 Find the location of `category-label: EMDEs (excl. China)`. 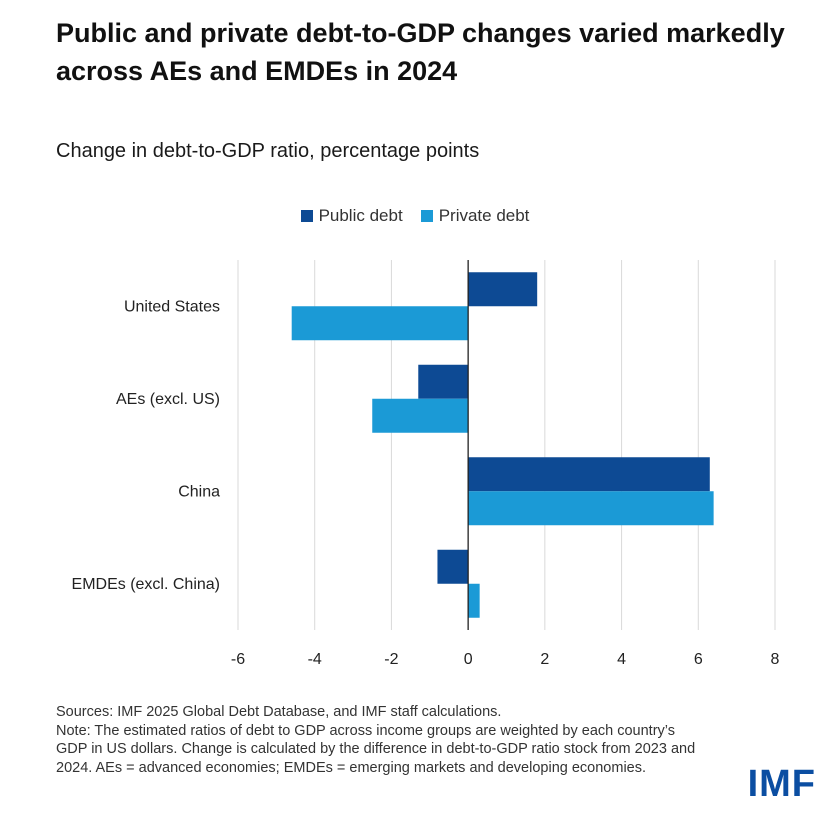

category-label: EMDEs (excl. China) is located at coordinates (146, 584).